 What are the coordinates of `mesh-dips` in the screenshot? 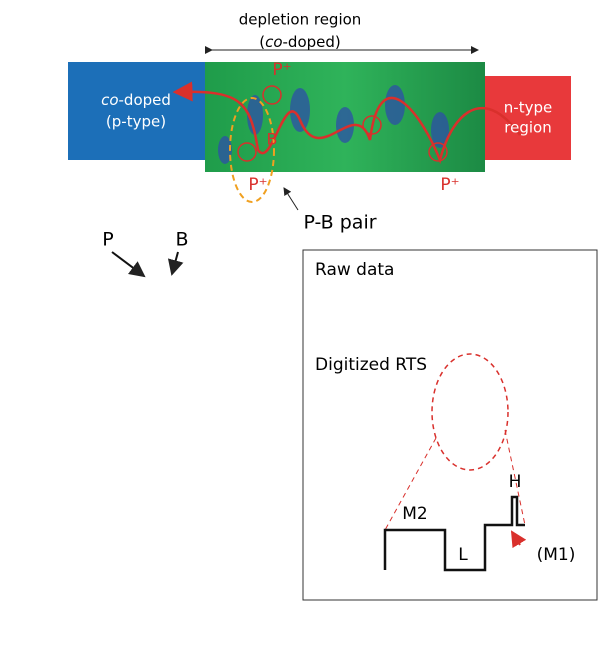 It's located at (333, 124).